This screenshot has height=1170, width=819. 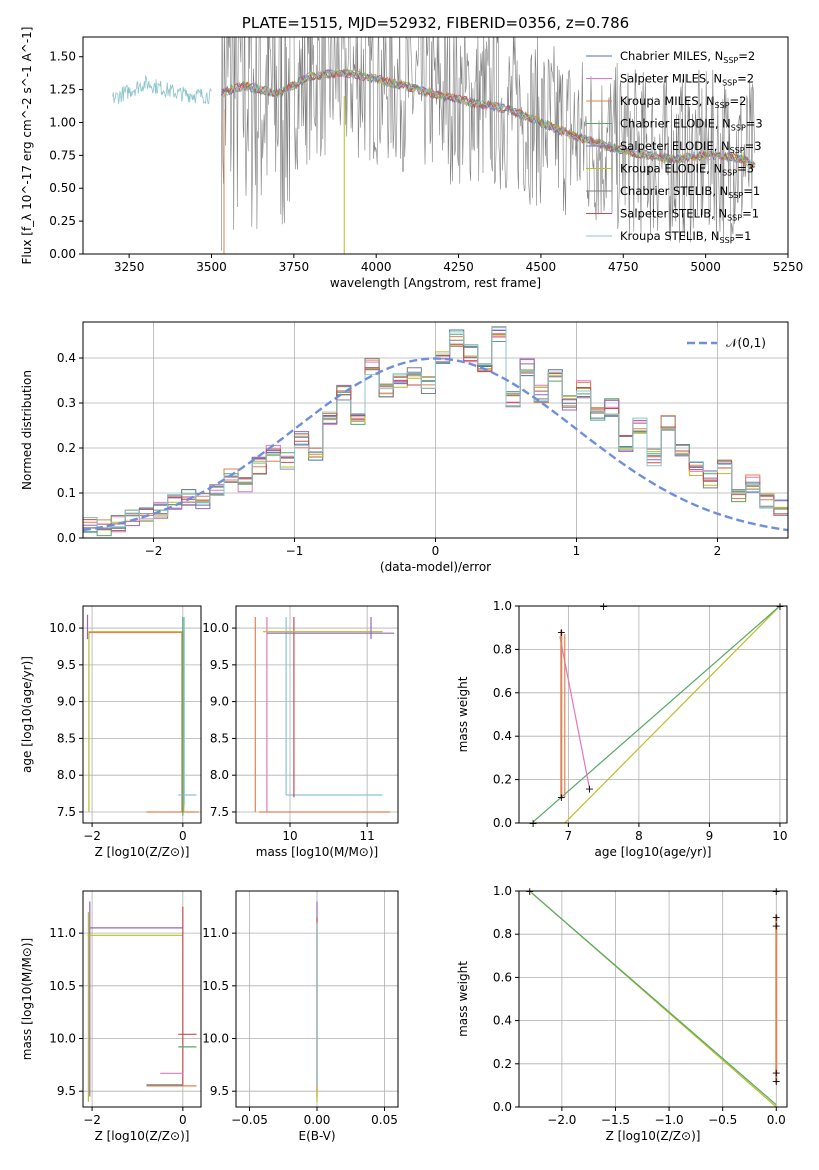 I want to click on y-axis-label: age [log10(age/yr)], so click(x=27, y=714).